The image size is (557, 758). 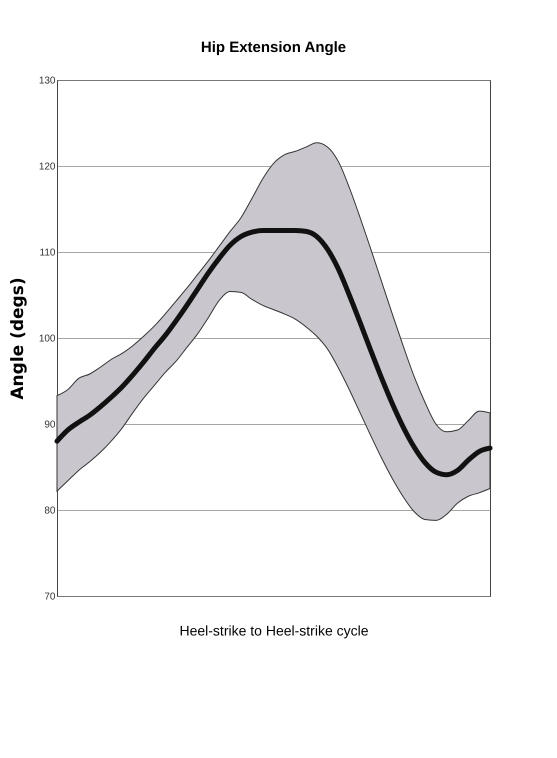 What do you see at coordinates (50, 597) in the screenshot?
I see `y-tick-label: 70` at bounding box center [50, 597].